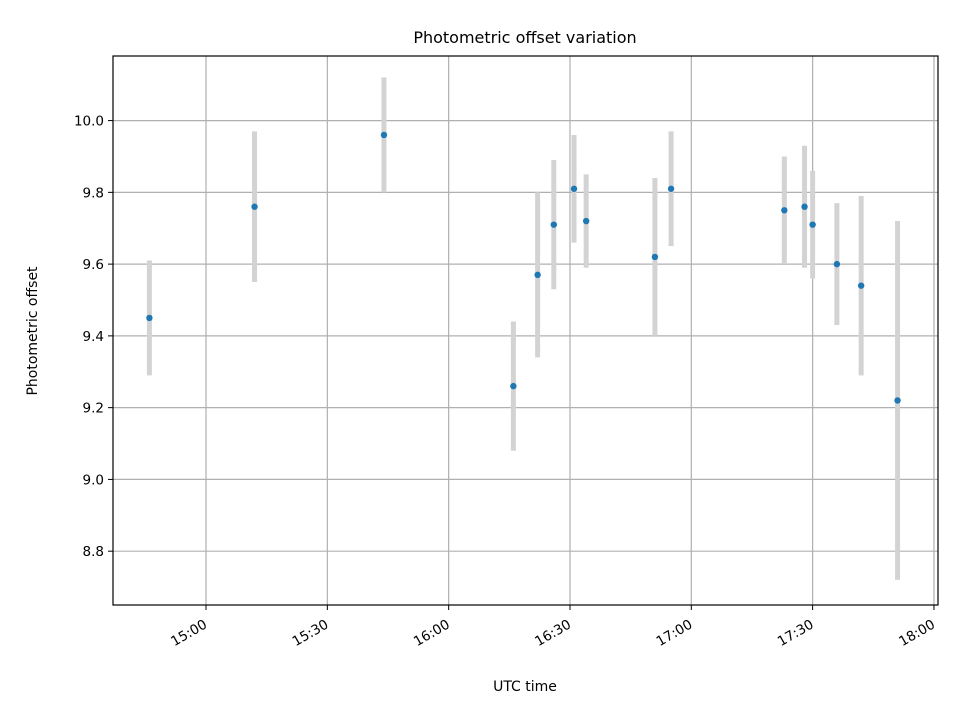 Image resolution: width=960 pixels, height=720 pixels. What do you see at coordinates (917, 633) in the screenshot?
I see `x-tick-label: 18:00` at bounding box center [917, 633].